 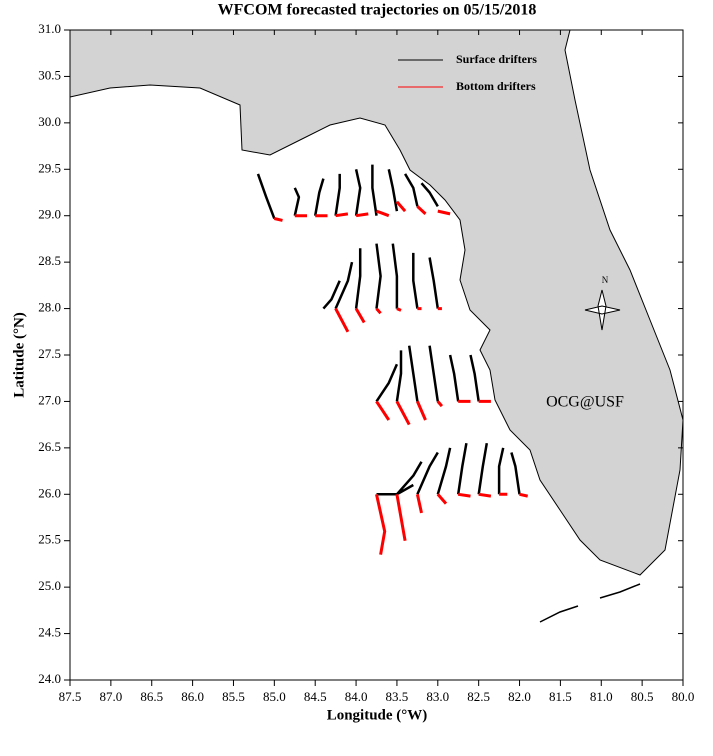 What do you see at coordinates (519, 696) in the screenshot?
I see `x-tick-label: 82.0` at bounding box center [519, 696].